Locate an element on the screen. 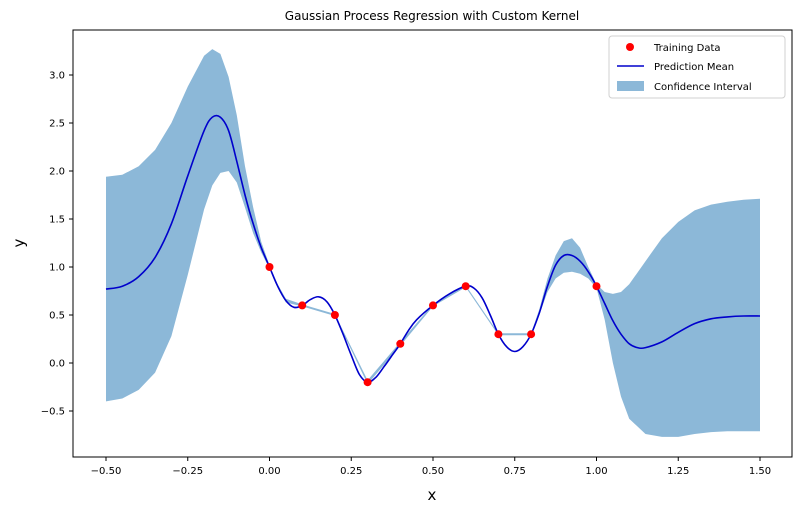 The image size is (800, 512). legend-training-marker-icon is located at coordinates (630, 47).